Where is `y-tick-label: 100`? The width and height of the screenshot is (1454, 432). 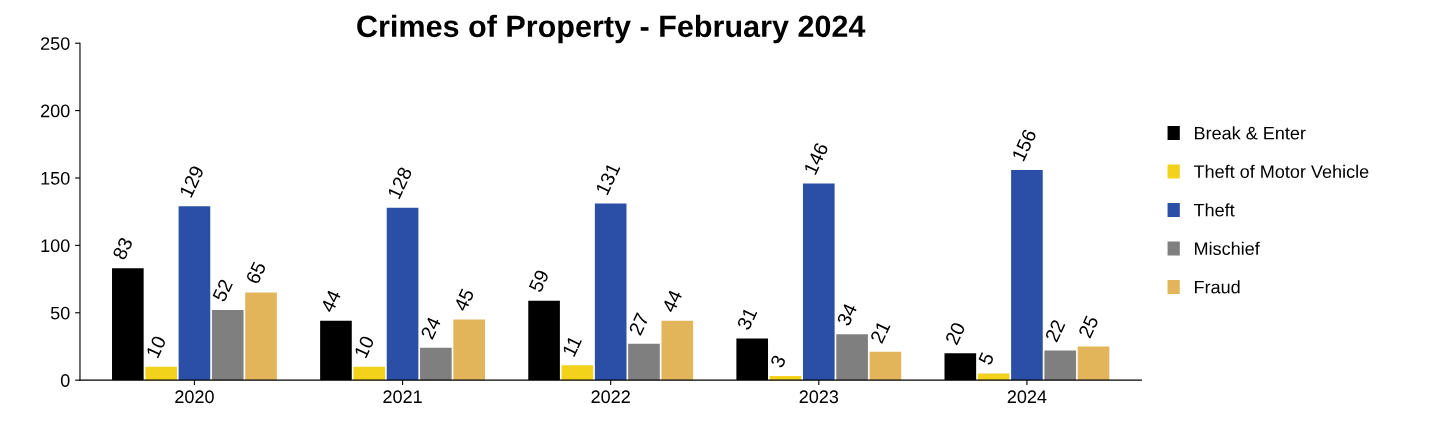 y-tick-label: 100 is located at coordinates (55, 246).